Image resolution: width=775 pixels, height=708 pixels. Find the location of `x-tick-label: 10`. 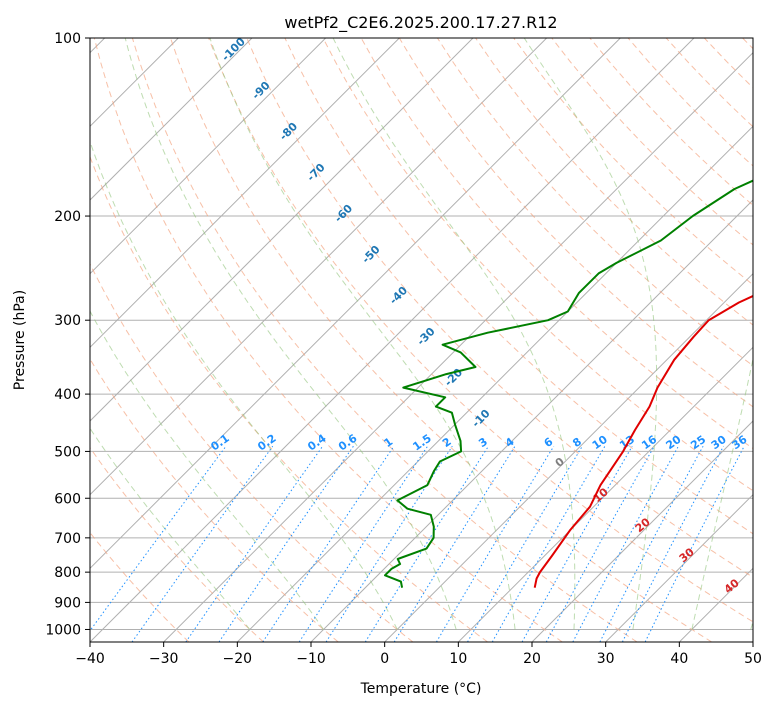

x-tick-label: 10 is located at coordinates (458, 659).